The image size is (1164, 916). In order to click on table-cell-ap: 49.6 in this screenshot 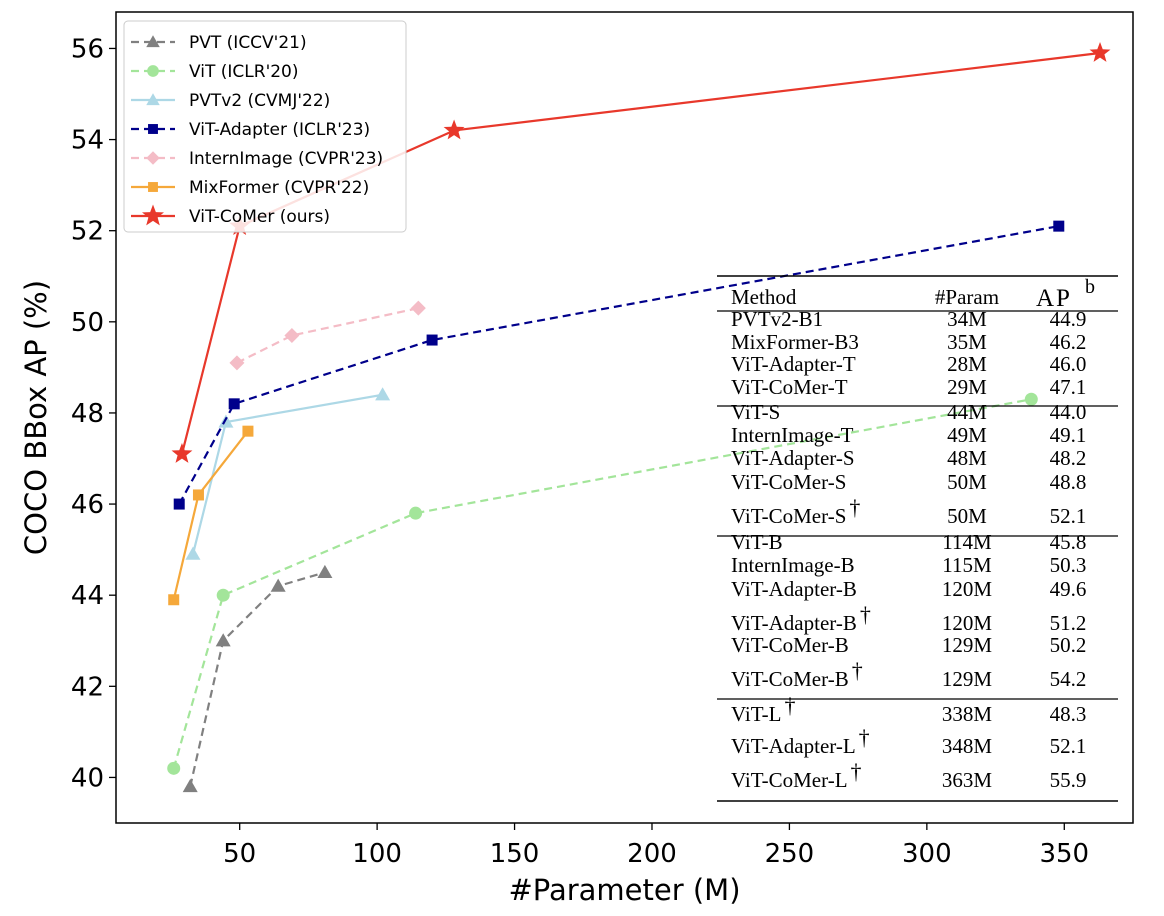, I will do `click(1068, 589)`.